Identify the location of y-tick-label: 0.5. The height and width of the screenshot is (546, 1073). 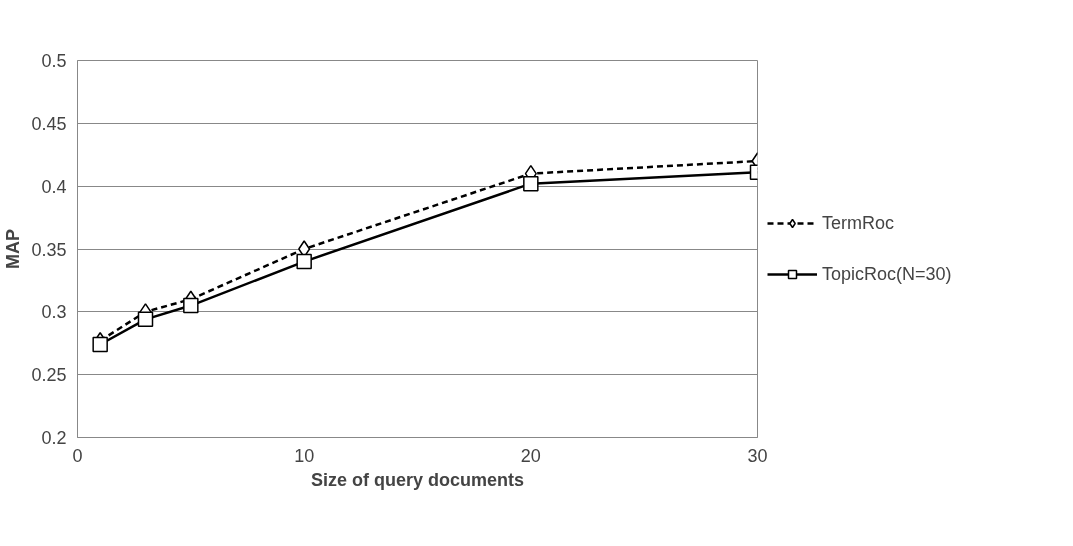
(54, 61).